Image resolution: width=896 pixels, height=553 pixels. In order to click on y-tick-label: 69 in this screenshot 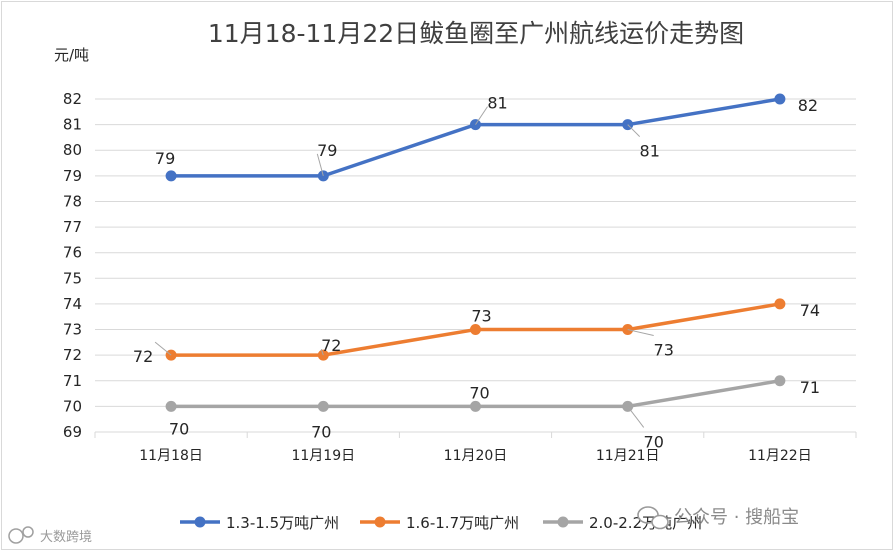, I will do `click(72, 432)`.